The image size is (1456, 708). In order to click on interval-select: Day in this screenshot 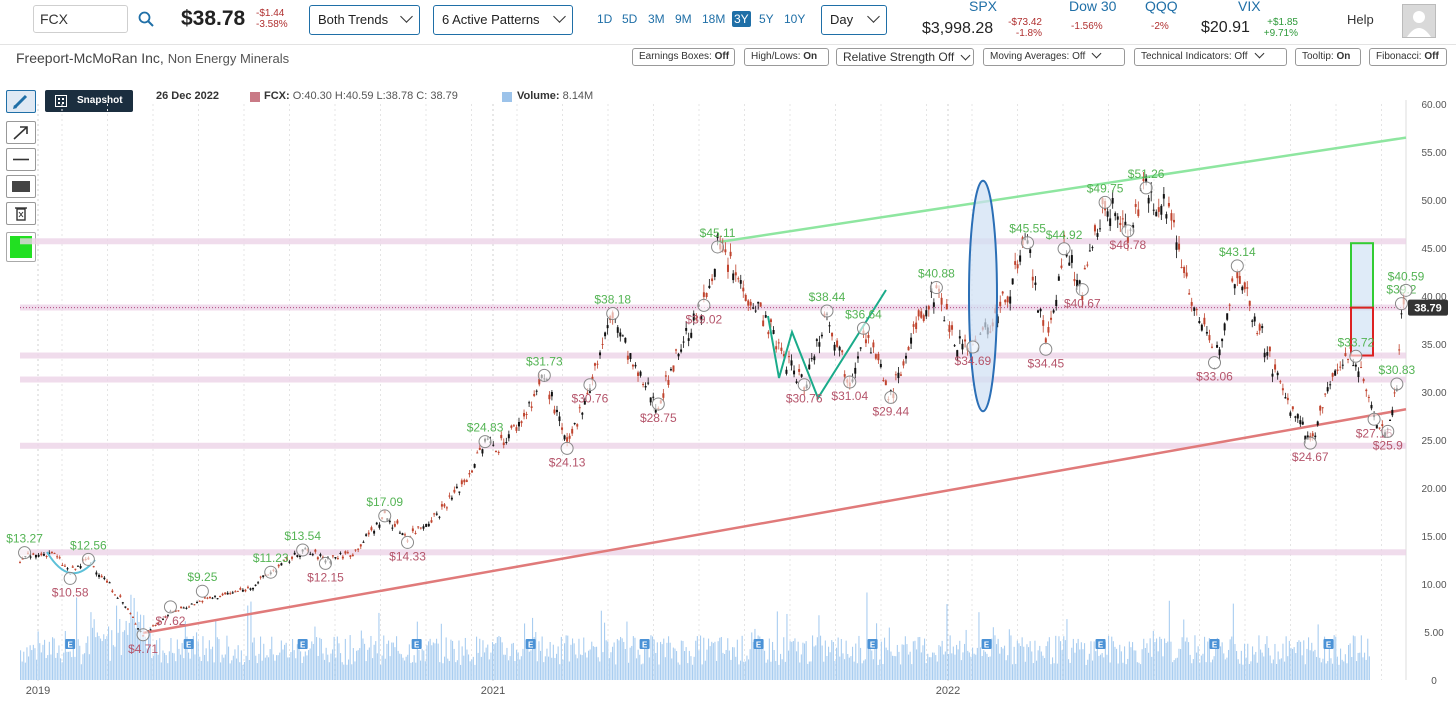, I will do `click(854, 20)`.